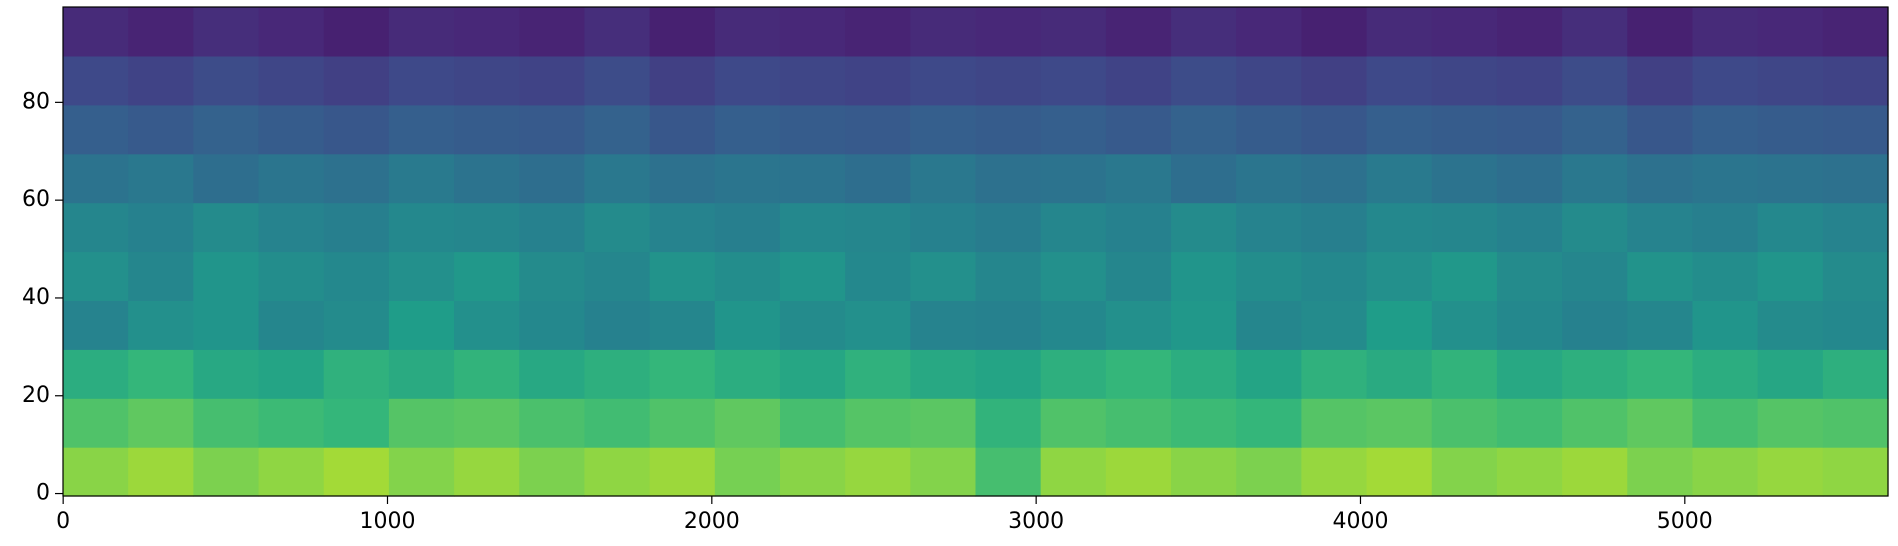 The width and height of the screenshot is (1898, 546). Describe the element at coordinates (36, 297) in the screenshot. I see `y-tick-label: 40` at that location.